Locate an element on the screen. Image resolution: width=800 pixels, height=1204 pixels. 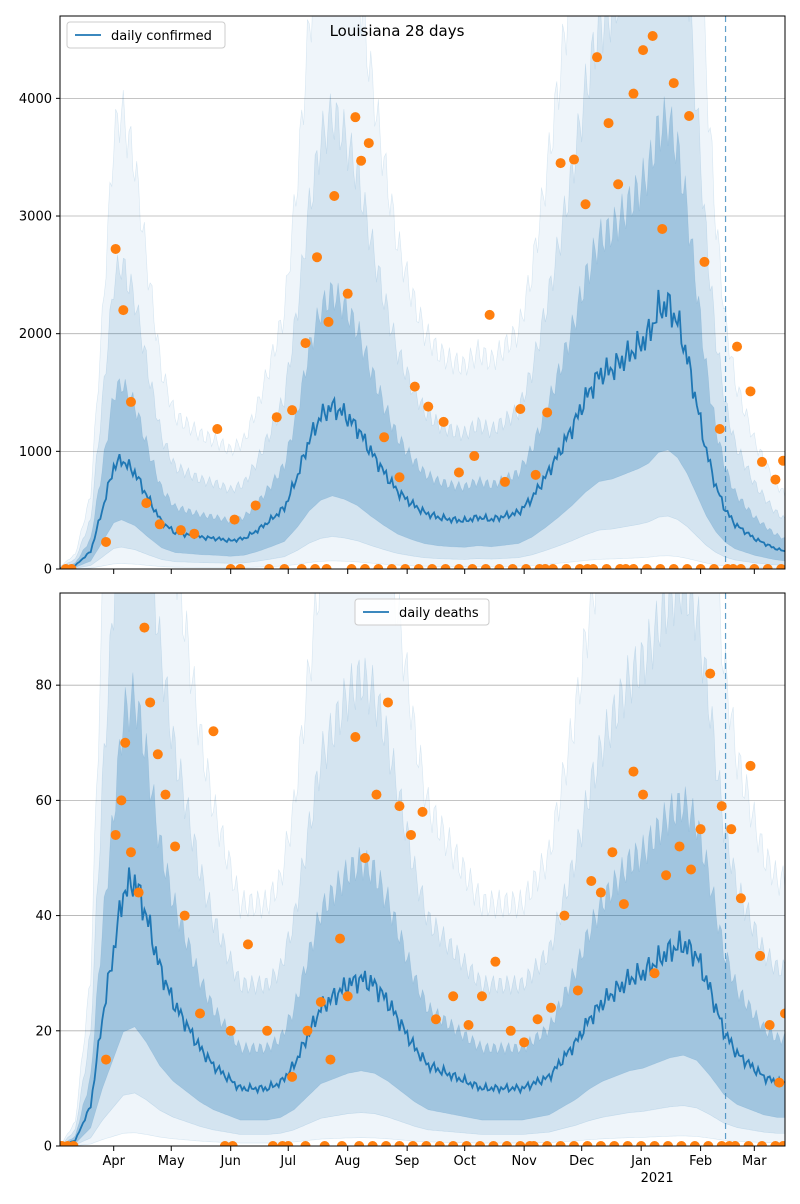
x-tick-label: Oct is located at coordinates (464, 1161).